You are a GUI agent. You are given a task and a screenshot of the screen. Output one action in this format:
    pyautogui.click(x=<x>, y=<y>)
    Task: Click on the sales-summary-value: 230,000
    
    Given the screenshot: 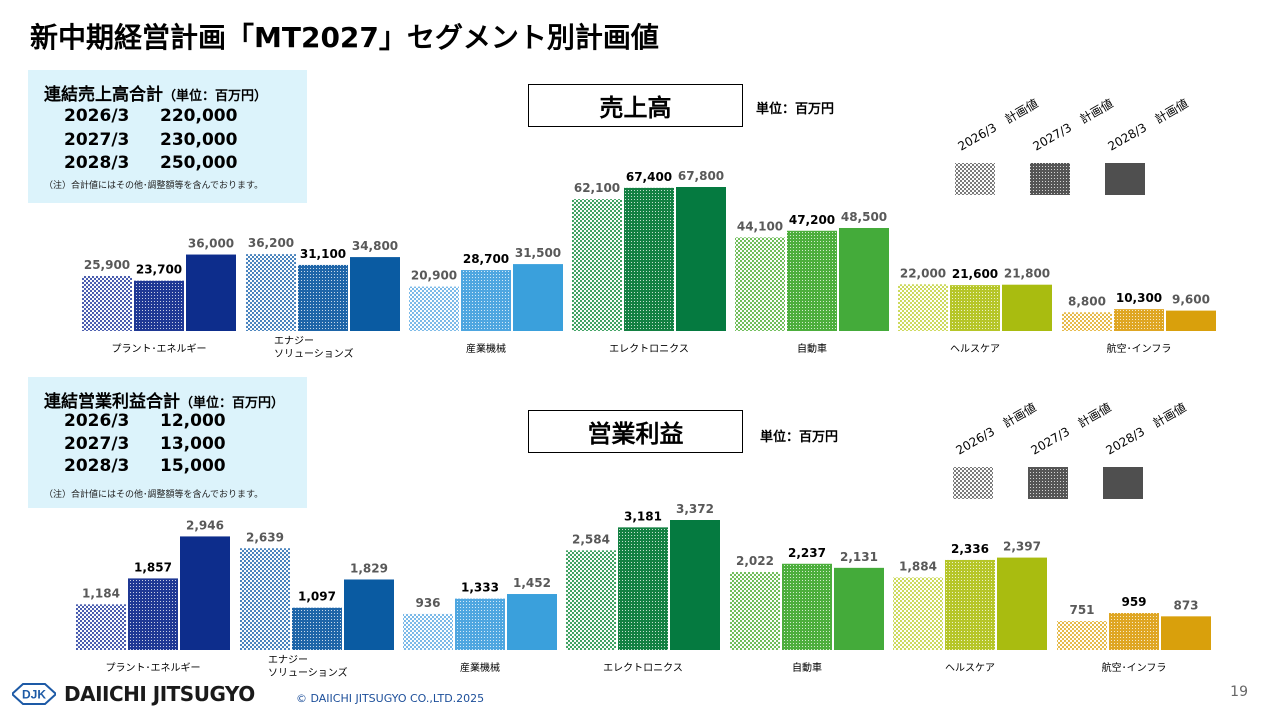 What is the action you would take?
    pyautogui.click(x=199, y=140)
    